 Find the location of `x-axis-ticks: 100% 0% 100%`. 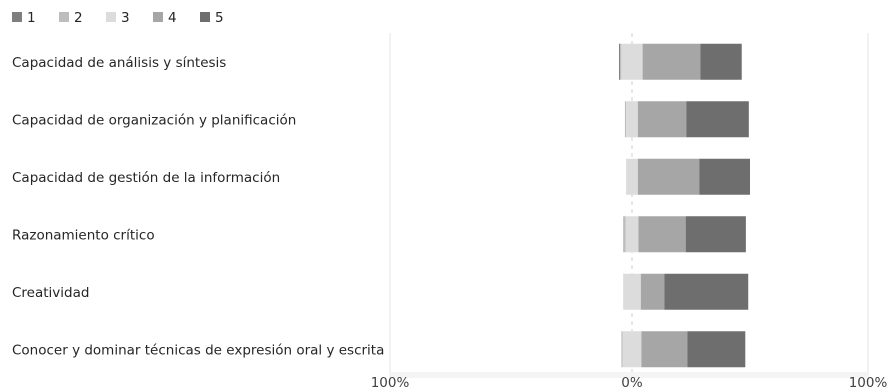

x-axis-ticks: 100% 0% 100% is located at coordinates (629, 382).